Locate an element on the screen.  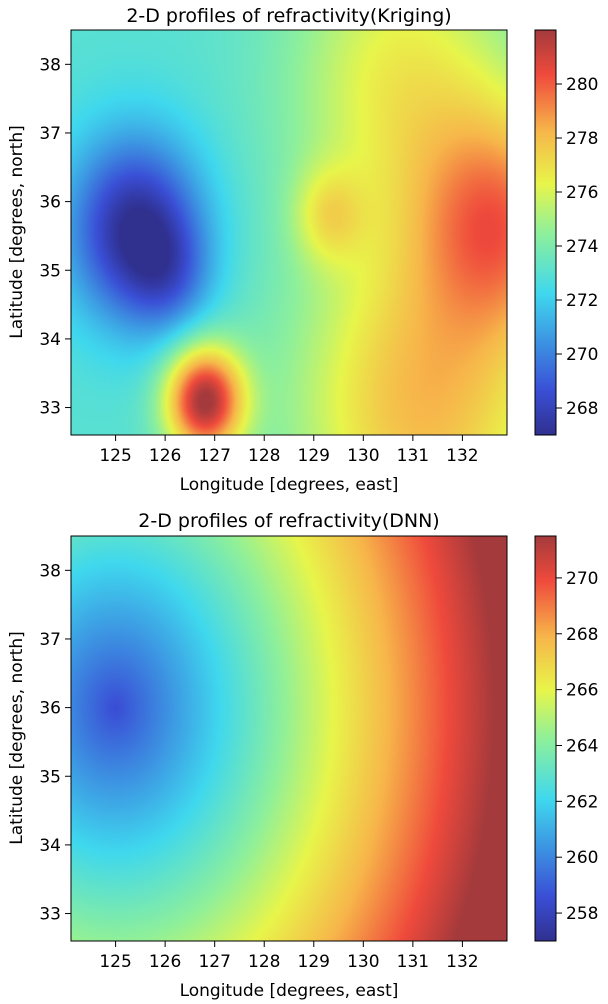
colorbar-axis: 258 260 262 264 266 268 270 is located at coordinates (577, 746).